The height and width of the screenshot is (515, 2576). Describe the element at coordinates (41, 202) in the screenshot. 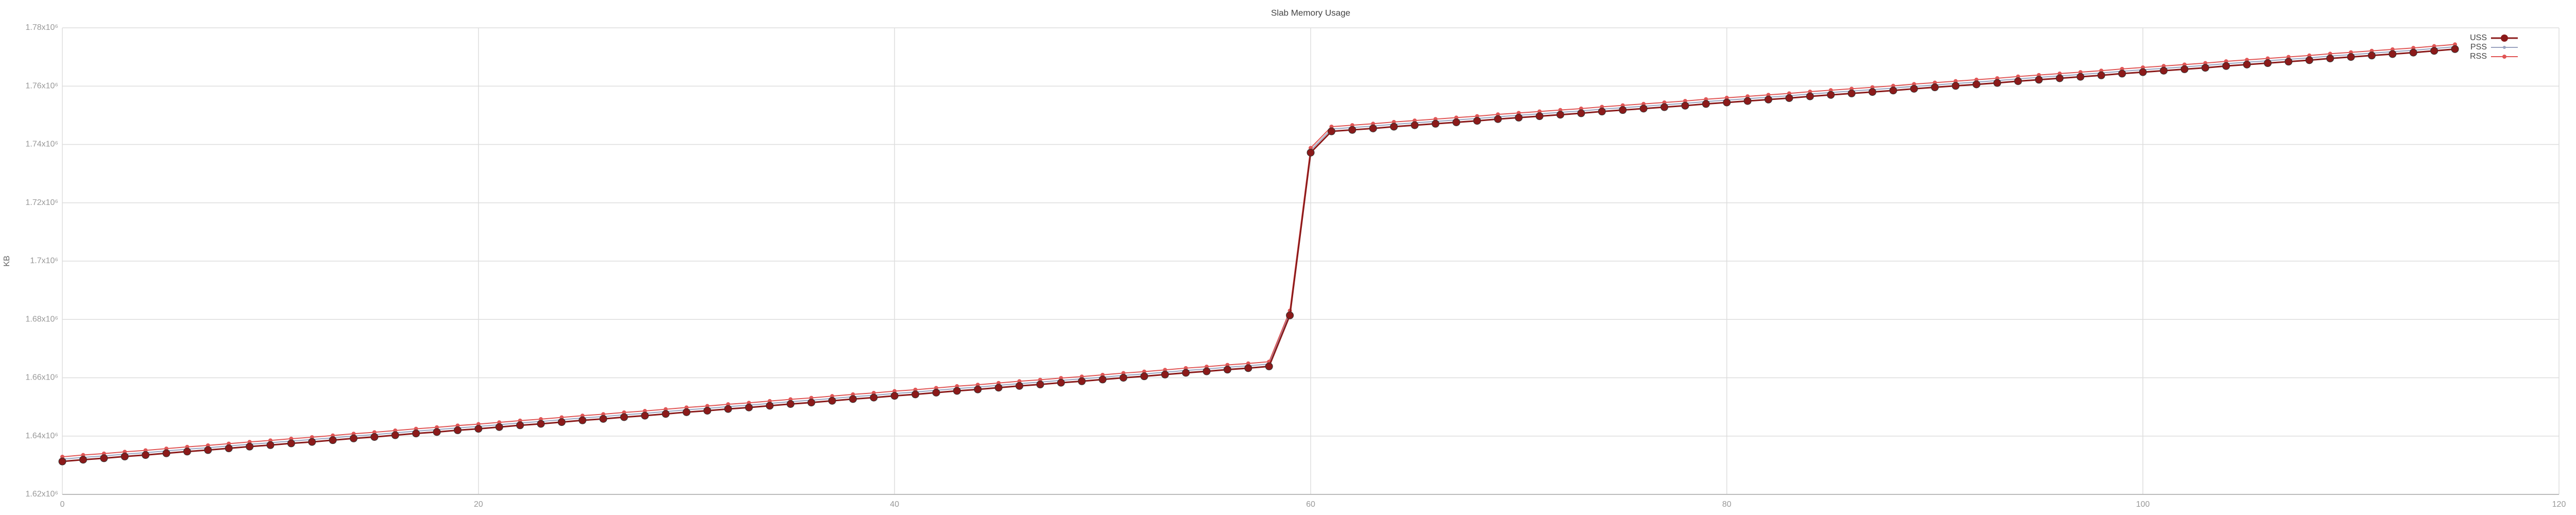

I see `y-tick-label: 1.72x10⁶` at that location.